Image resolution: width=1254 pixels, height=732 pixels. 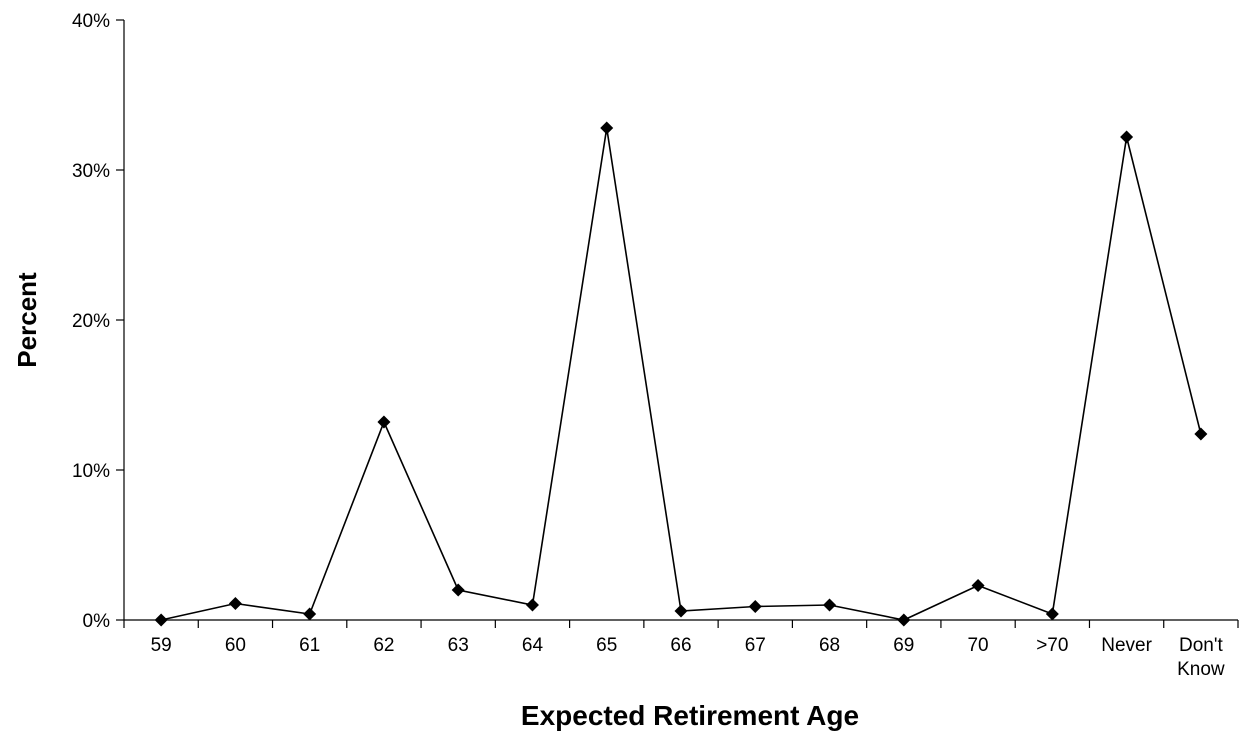 What do you see at coordinates (97, 621) in the screenshot?
I see `y-tick-label: 0%` at bounding box center [97, 621].